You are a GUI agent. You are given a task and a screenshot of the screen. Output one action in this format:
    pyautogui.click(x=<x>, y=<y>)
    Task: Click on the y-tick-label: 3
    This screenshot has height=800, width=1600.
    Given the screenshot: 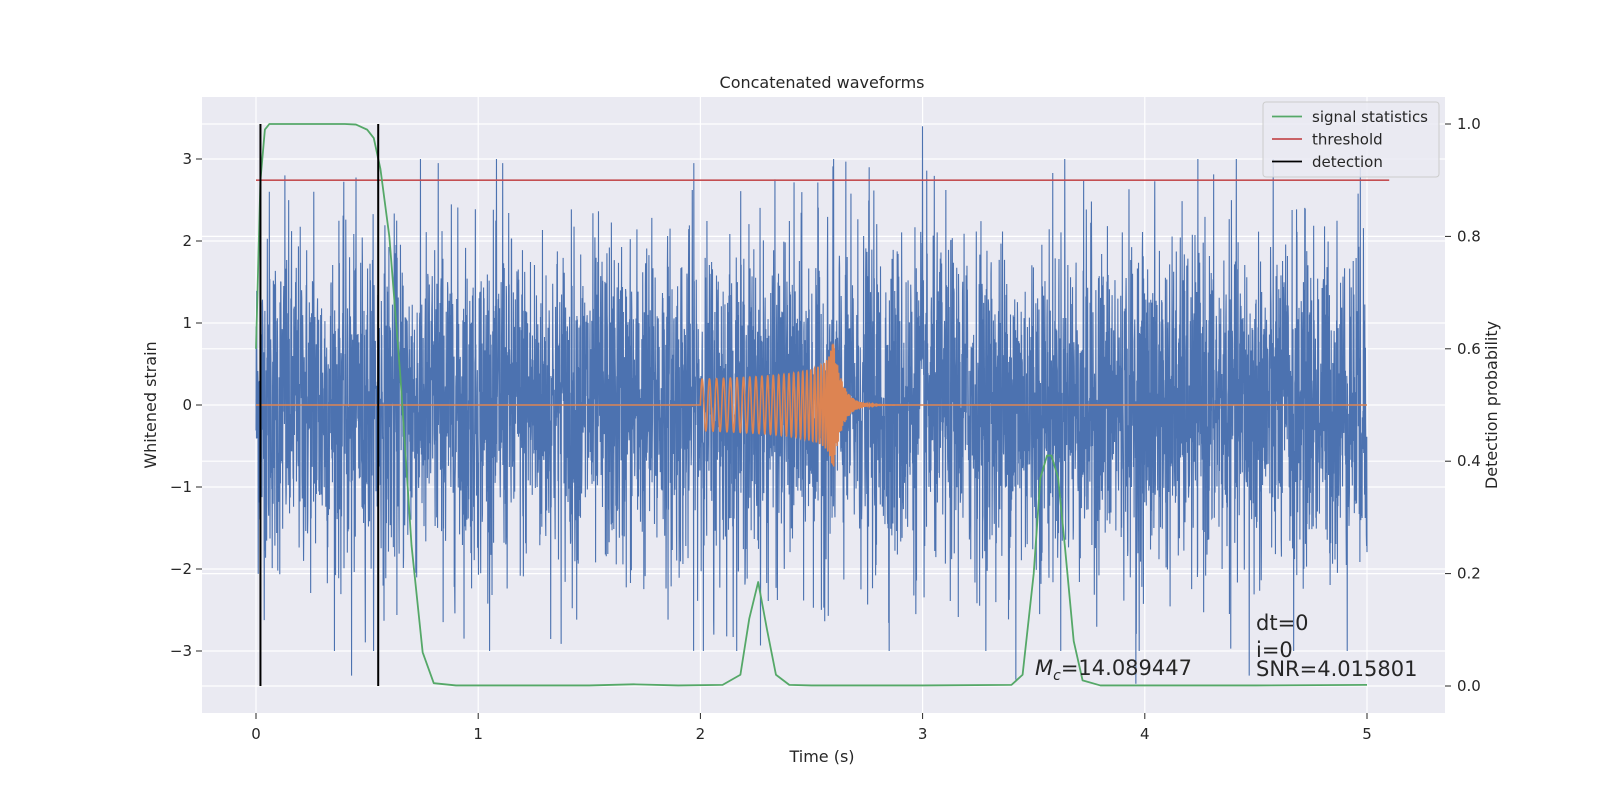 What is the action you would take?
    pyautogui.click(x=187, y=159)
    